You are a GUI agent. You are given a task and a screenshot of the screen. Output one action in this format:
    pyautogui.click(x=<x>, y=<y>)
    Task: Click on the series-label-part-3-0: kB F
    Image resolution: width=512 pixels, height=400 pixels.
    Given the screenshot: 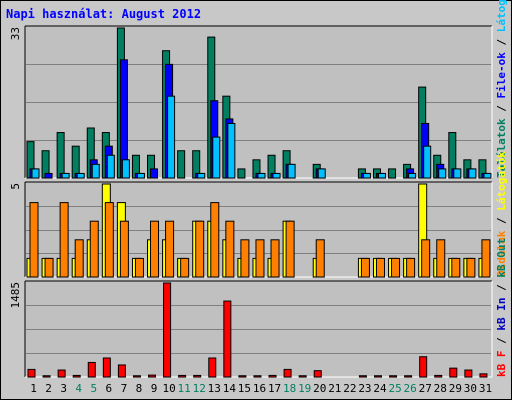 What is the action you would take?
    pyautogui.click(x=501, y=364)
    